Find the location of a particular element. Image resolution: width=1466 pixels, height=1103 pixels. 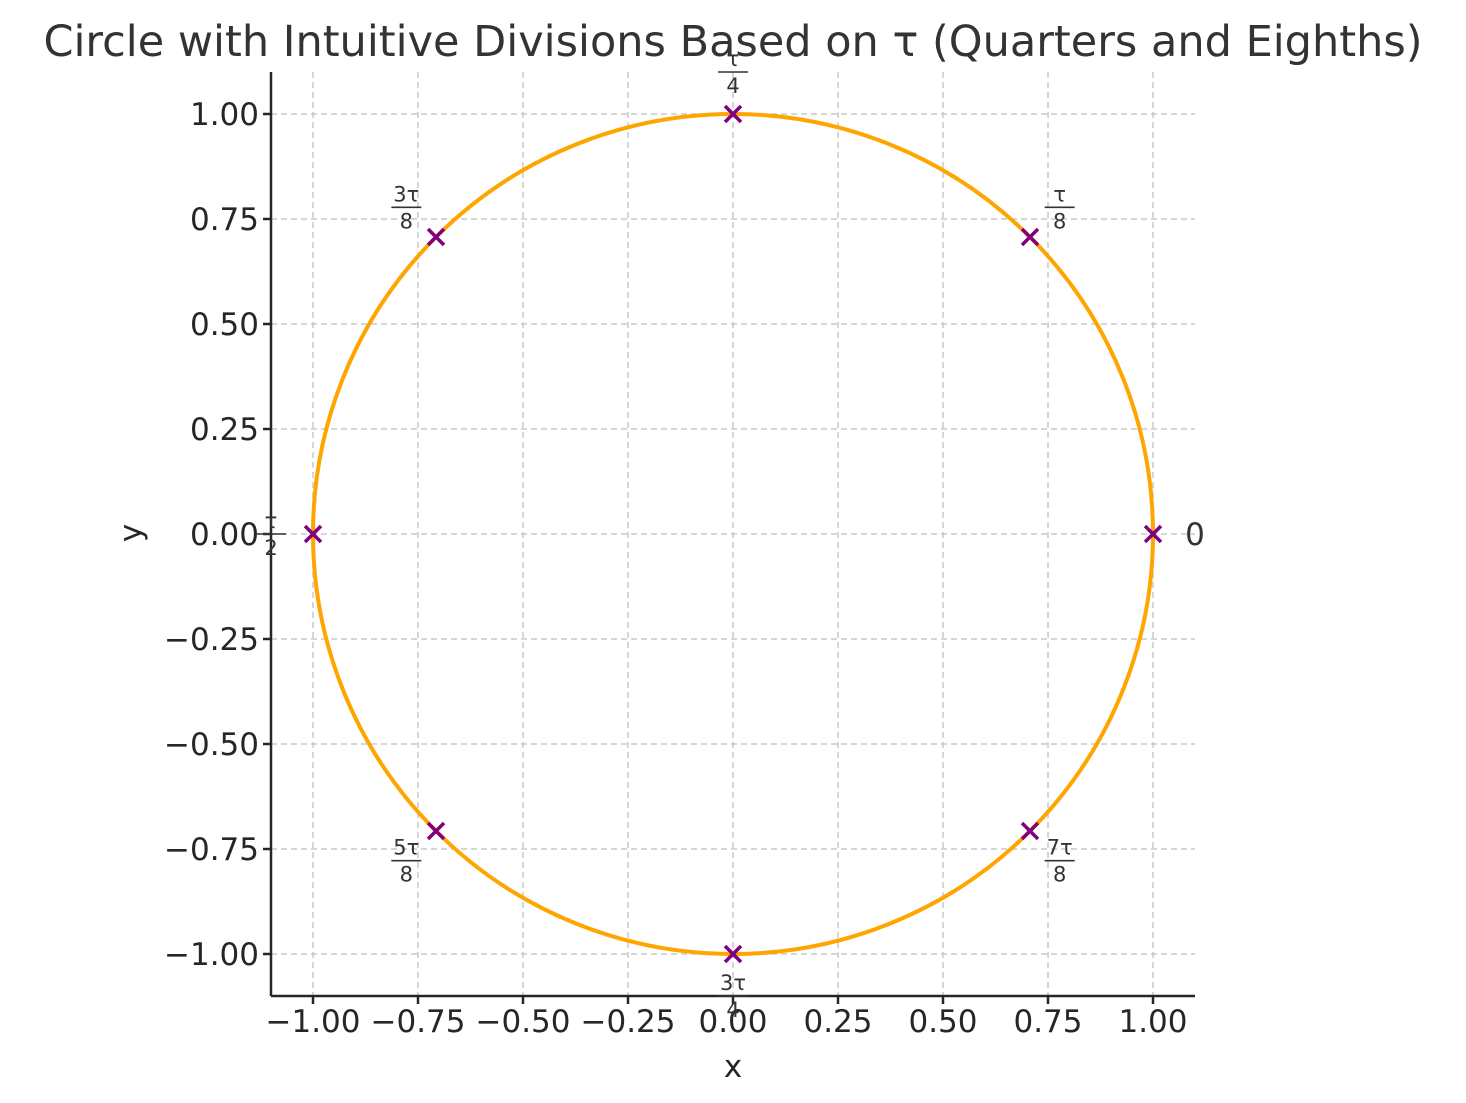

x-axis-label: x is located at coordinates (733, 1067).